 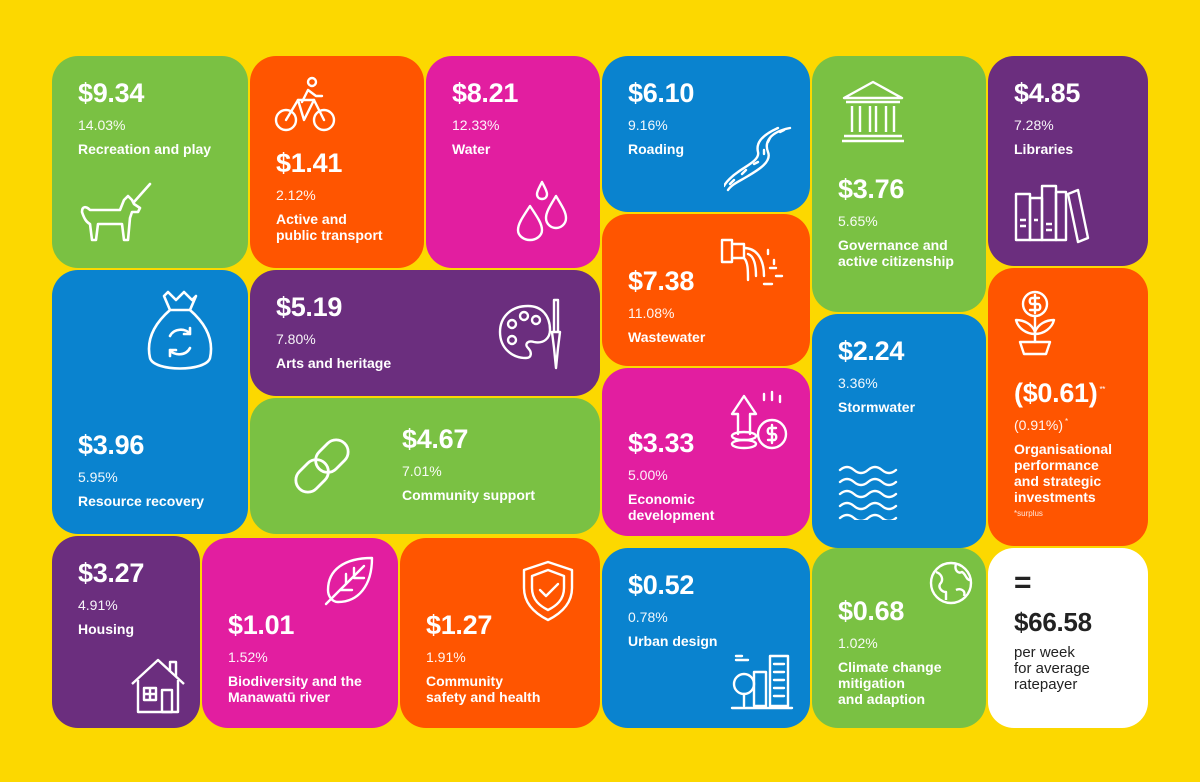 What do you see at coordinates (648, 475) in the screenshot?
I see `percent: 5.00%` at bounding box center [648, 475].